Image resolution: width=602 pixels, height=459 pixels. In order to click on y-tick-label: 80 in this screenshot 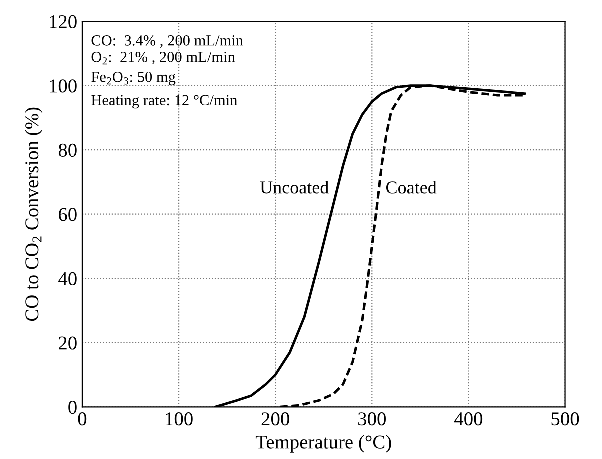, I will do `click(67, 151)`.